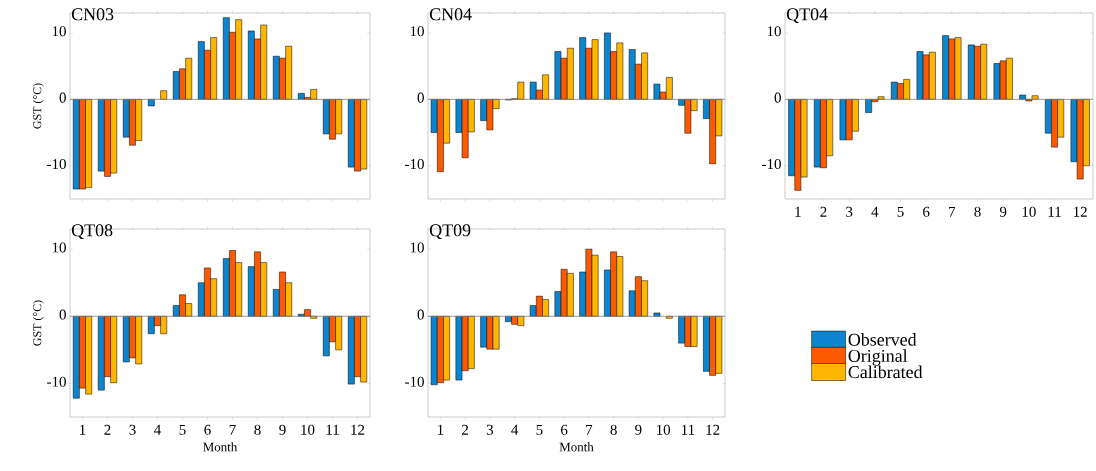  Describe the element at coordinates (885, 372) in the screenshot. I see `legend-label: Calibrated` at that location.